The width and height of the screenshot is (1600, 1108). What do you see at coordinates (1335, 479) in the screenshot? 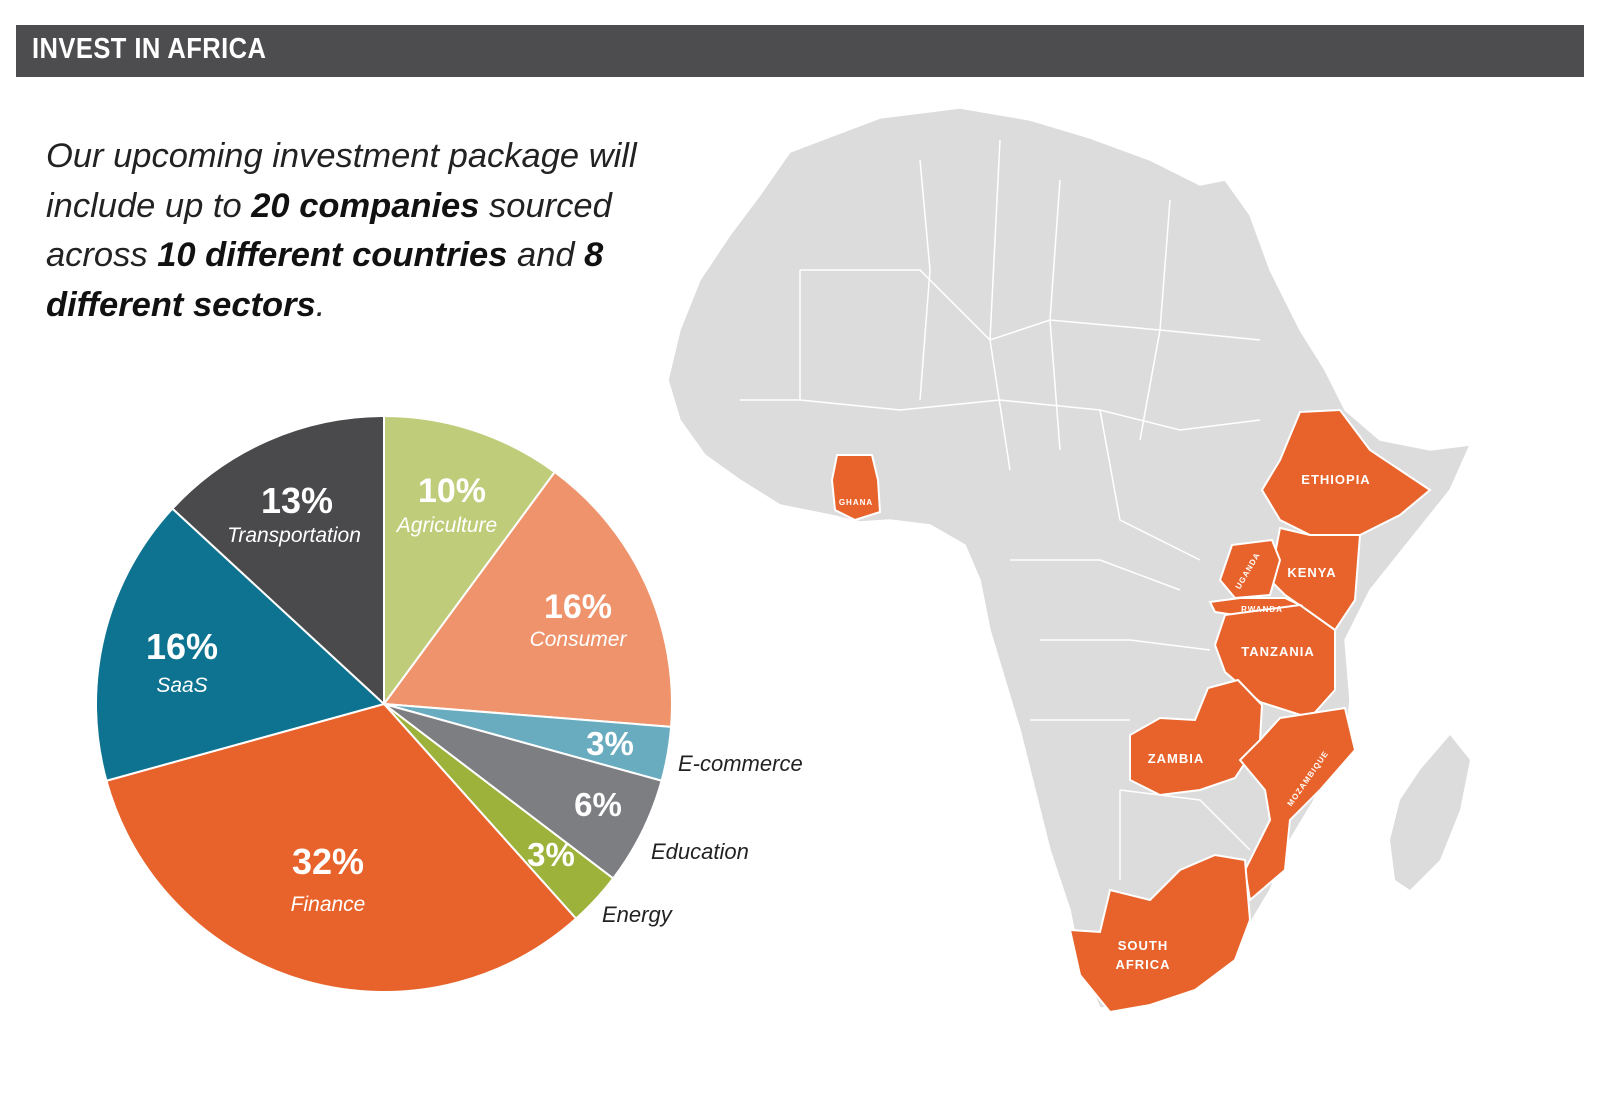
I see `label-ethiopia: ETHIOPIA` at bounding box center [1335, 479].